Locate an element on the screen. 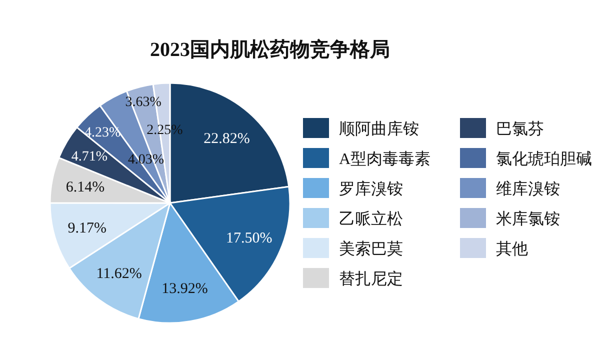  data-label: 13.92% is located at coordinates (185, 289).